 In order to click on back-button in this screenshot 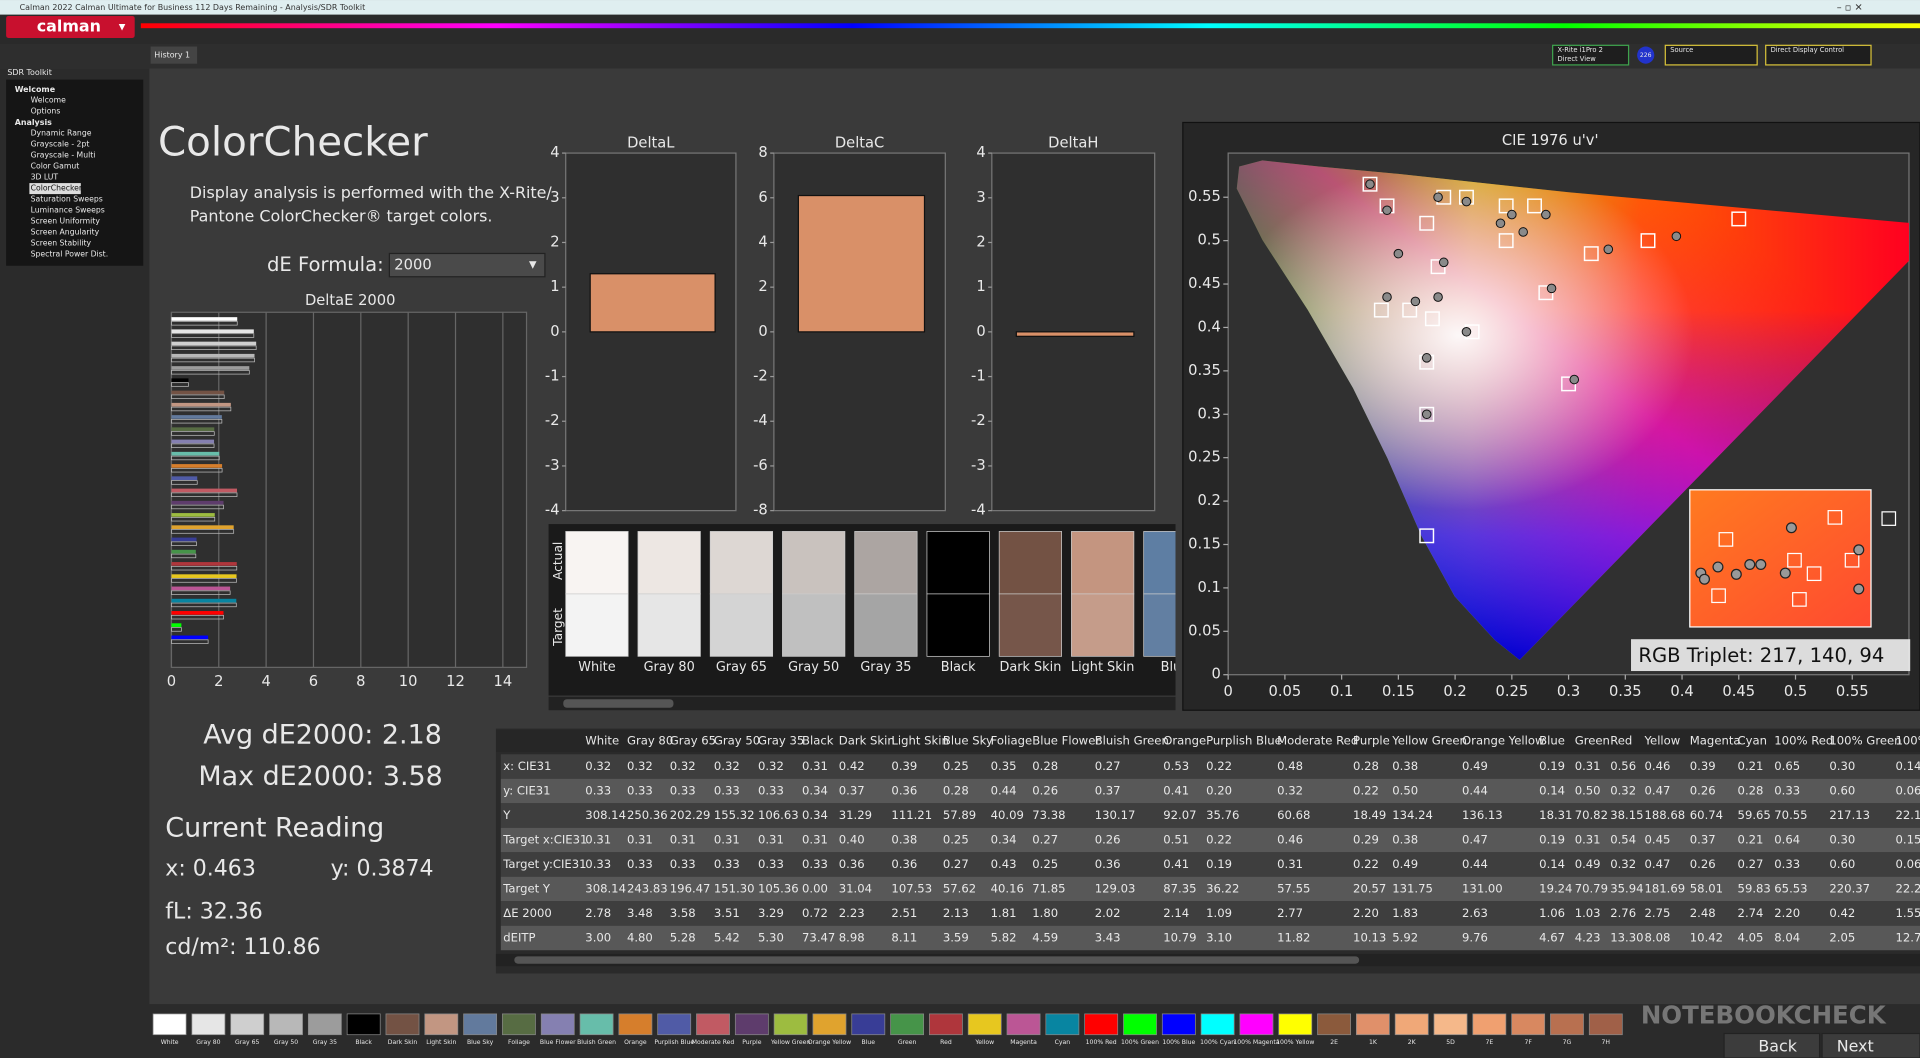, I will do `click(1772, 1045)`.